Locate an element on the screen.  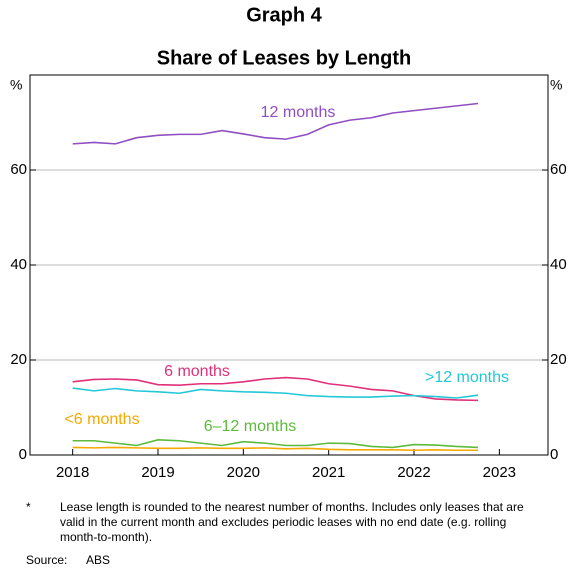
y2-axis-label: % is located at coordinates (556, 85).